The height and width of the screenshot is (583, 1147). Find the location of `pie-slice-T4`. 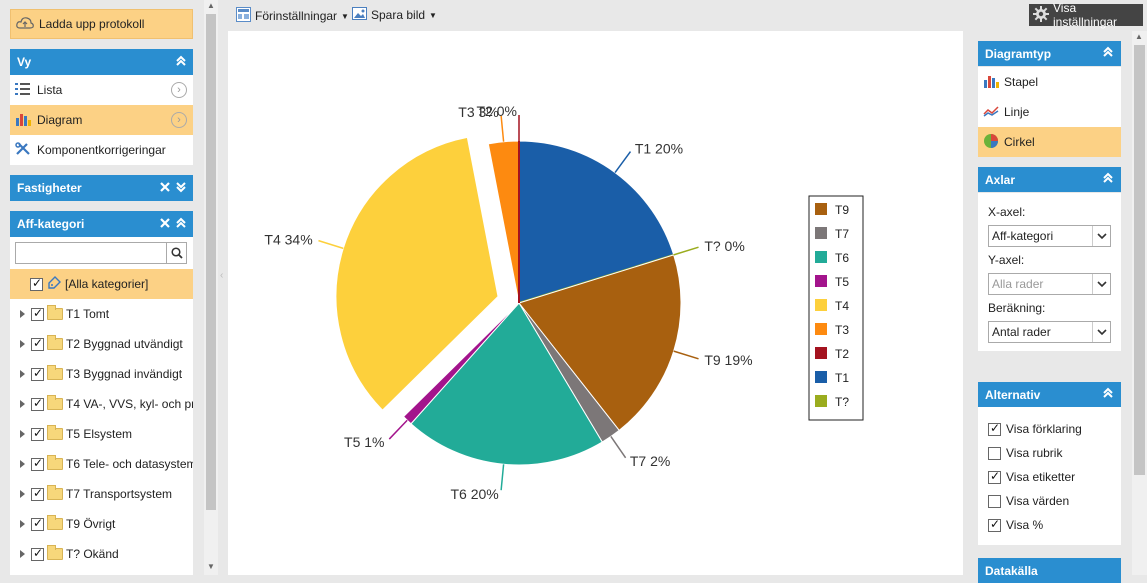

pie-slice-T4 is located at coordinates (417, 273).